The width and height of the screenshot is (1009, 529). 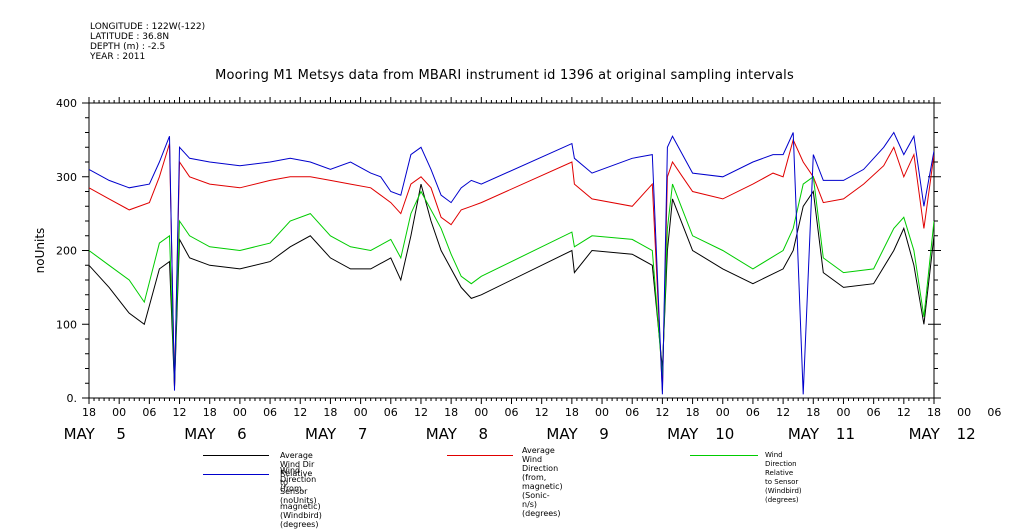 What do you see at coordinates (480, 455) in the screenshot?
I see `legend-swatch-red` at bounding box center [480, 455].